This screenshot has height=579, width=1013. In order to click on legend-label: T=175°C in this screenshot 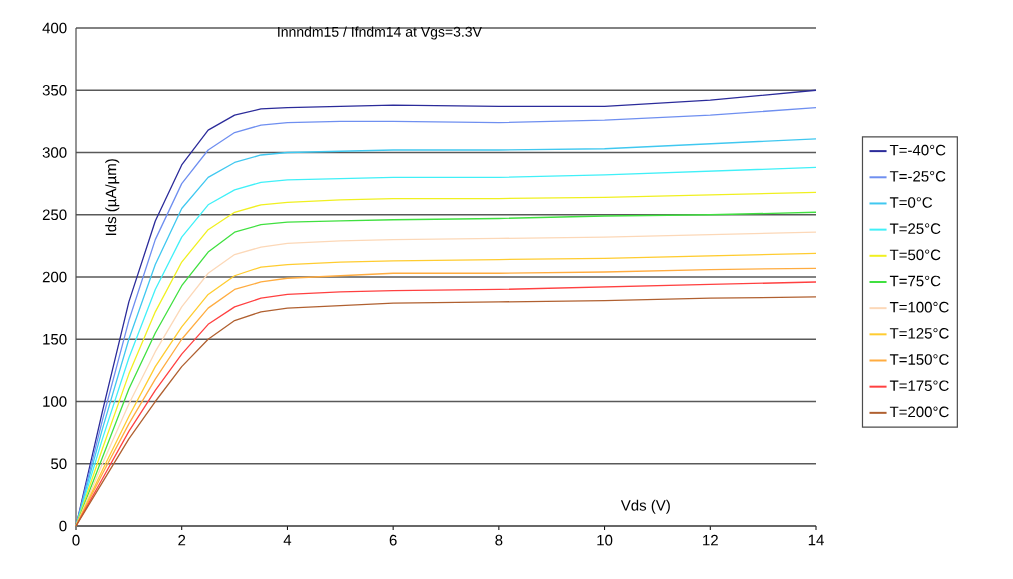, I will do `click(919, 385)`.